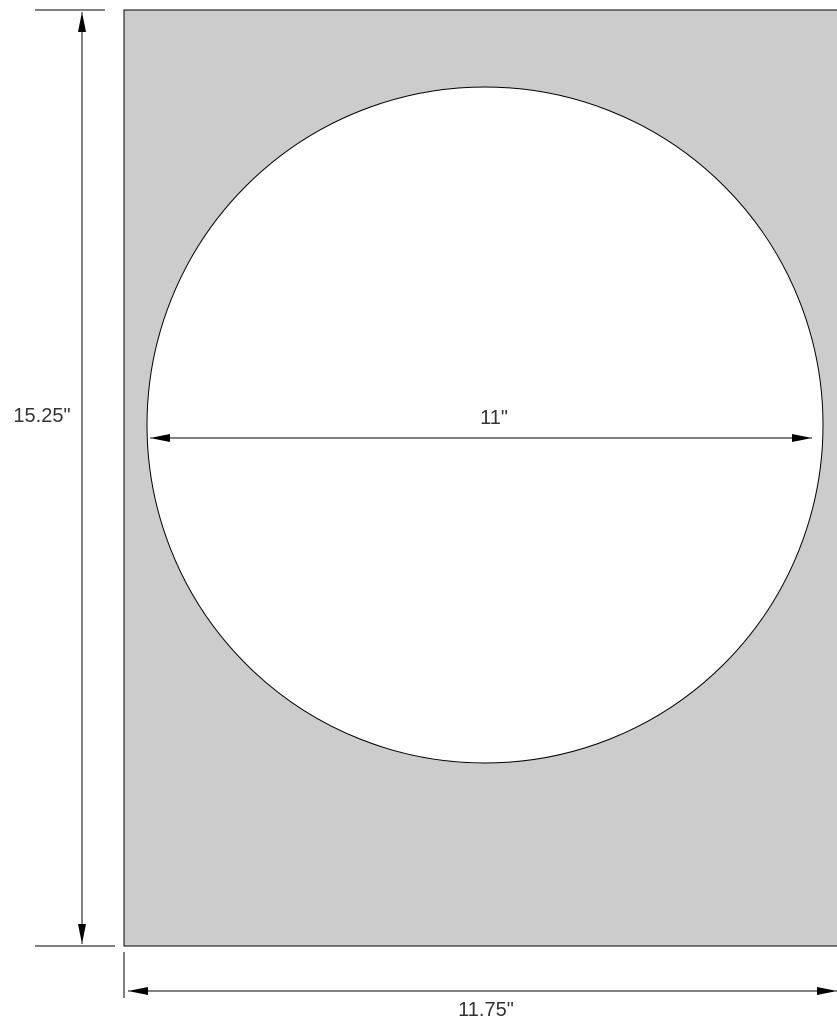 Image resolution: width=837 pixels, height=1021 pixels. What do you see at coordinates (494, 418) in the screenshot?
I see `diameter-label: 11"` at bounding box center [494, 418].